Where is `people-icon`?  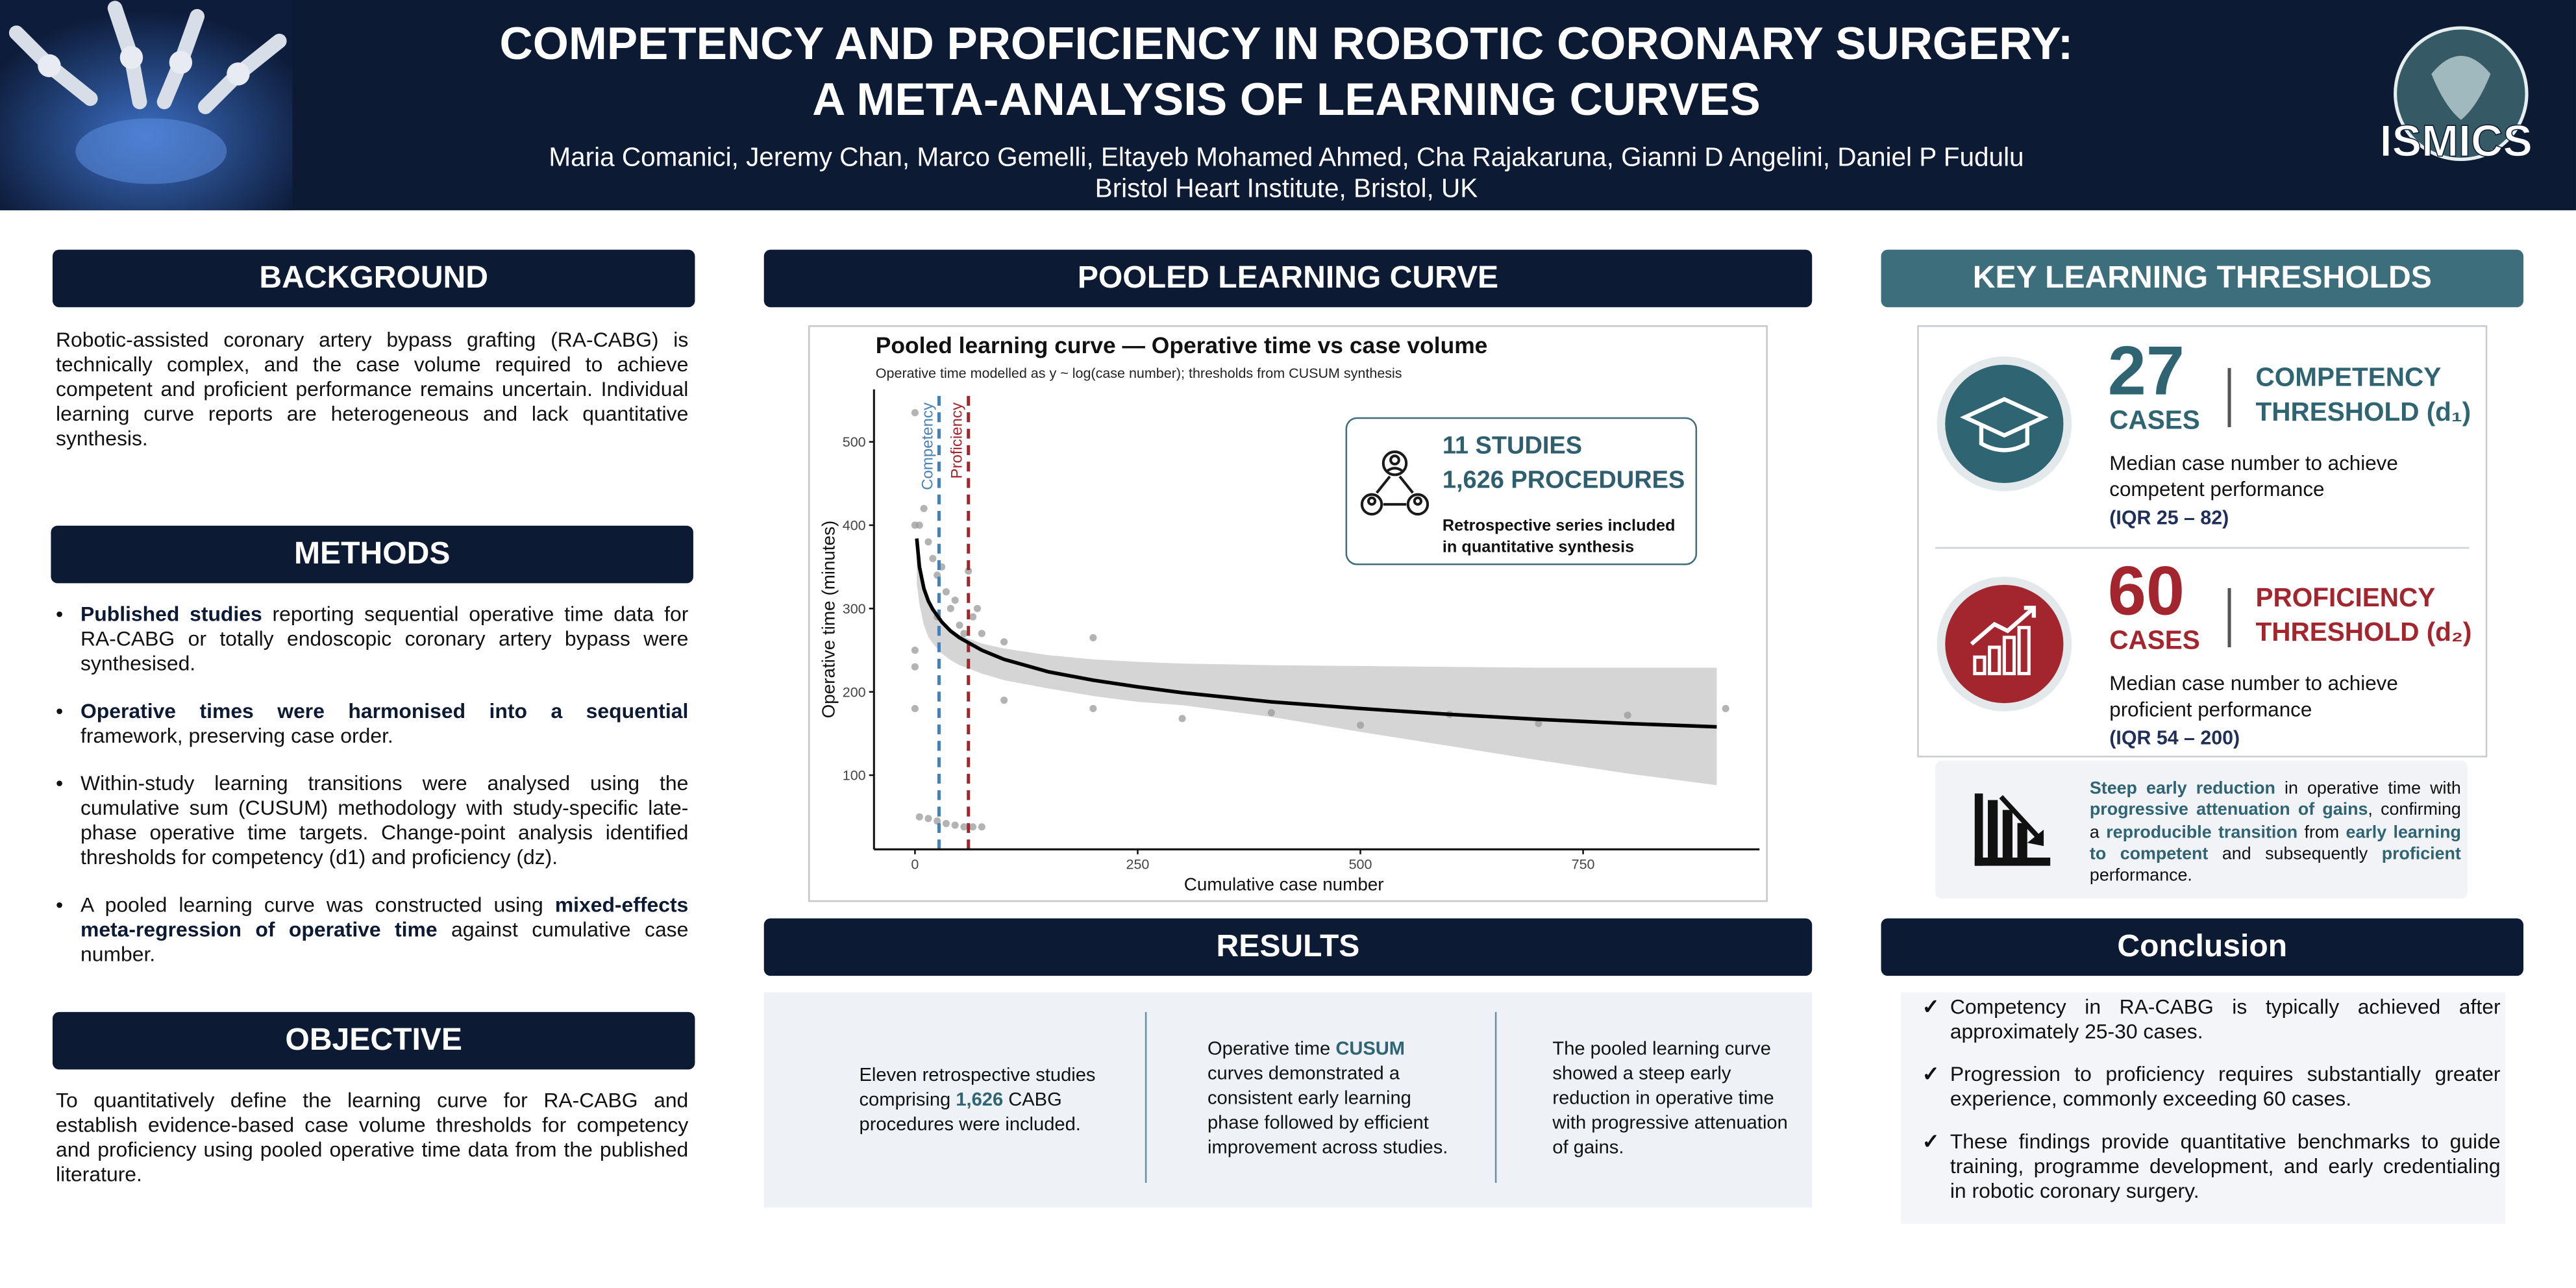 people-icon is located at coordinates (1395, 483).